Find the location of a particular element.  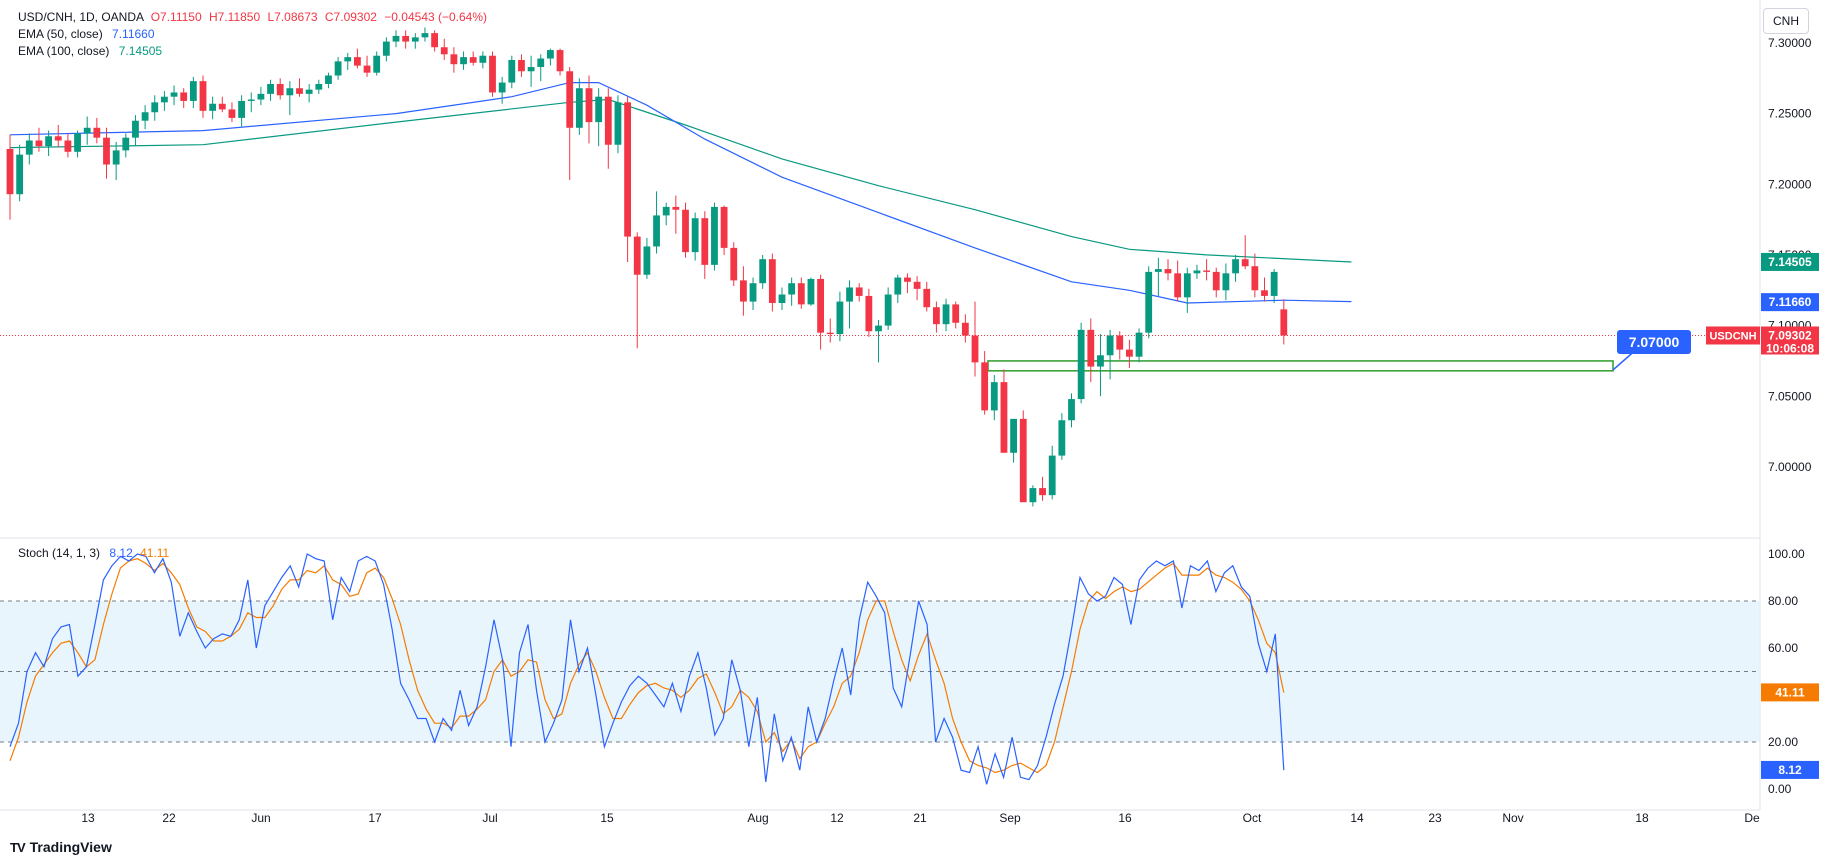

change-value: −0.04543 (−0.64%) is located at coordinates (436, 17).